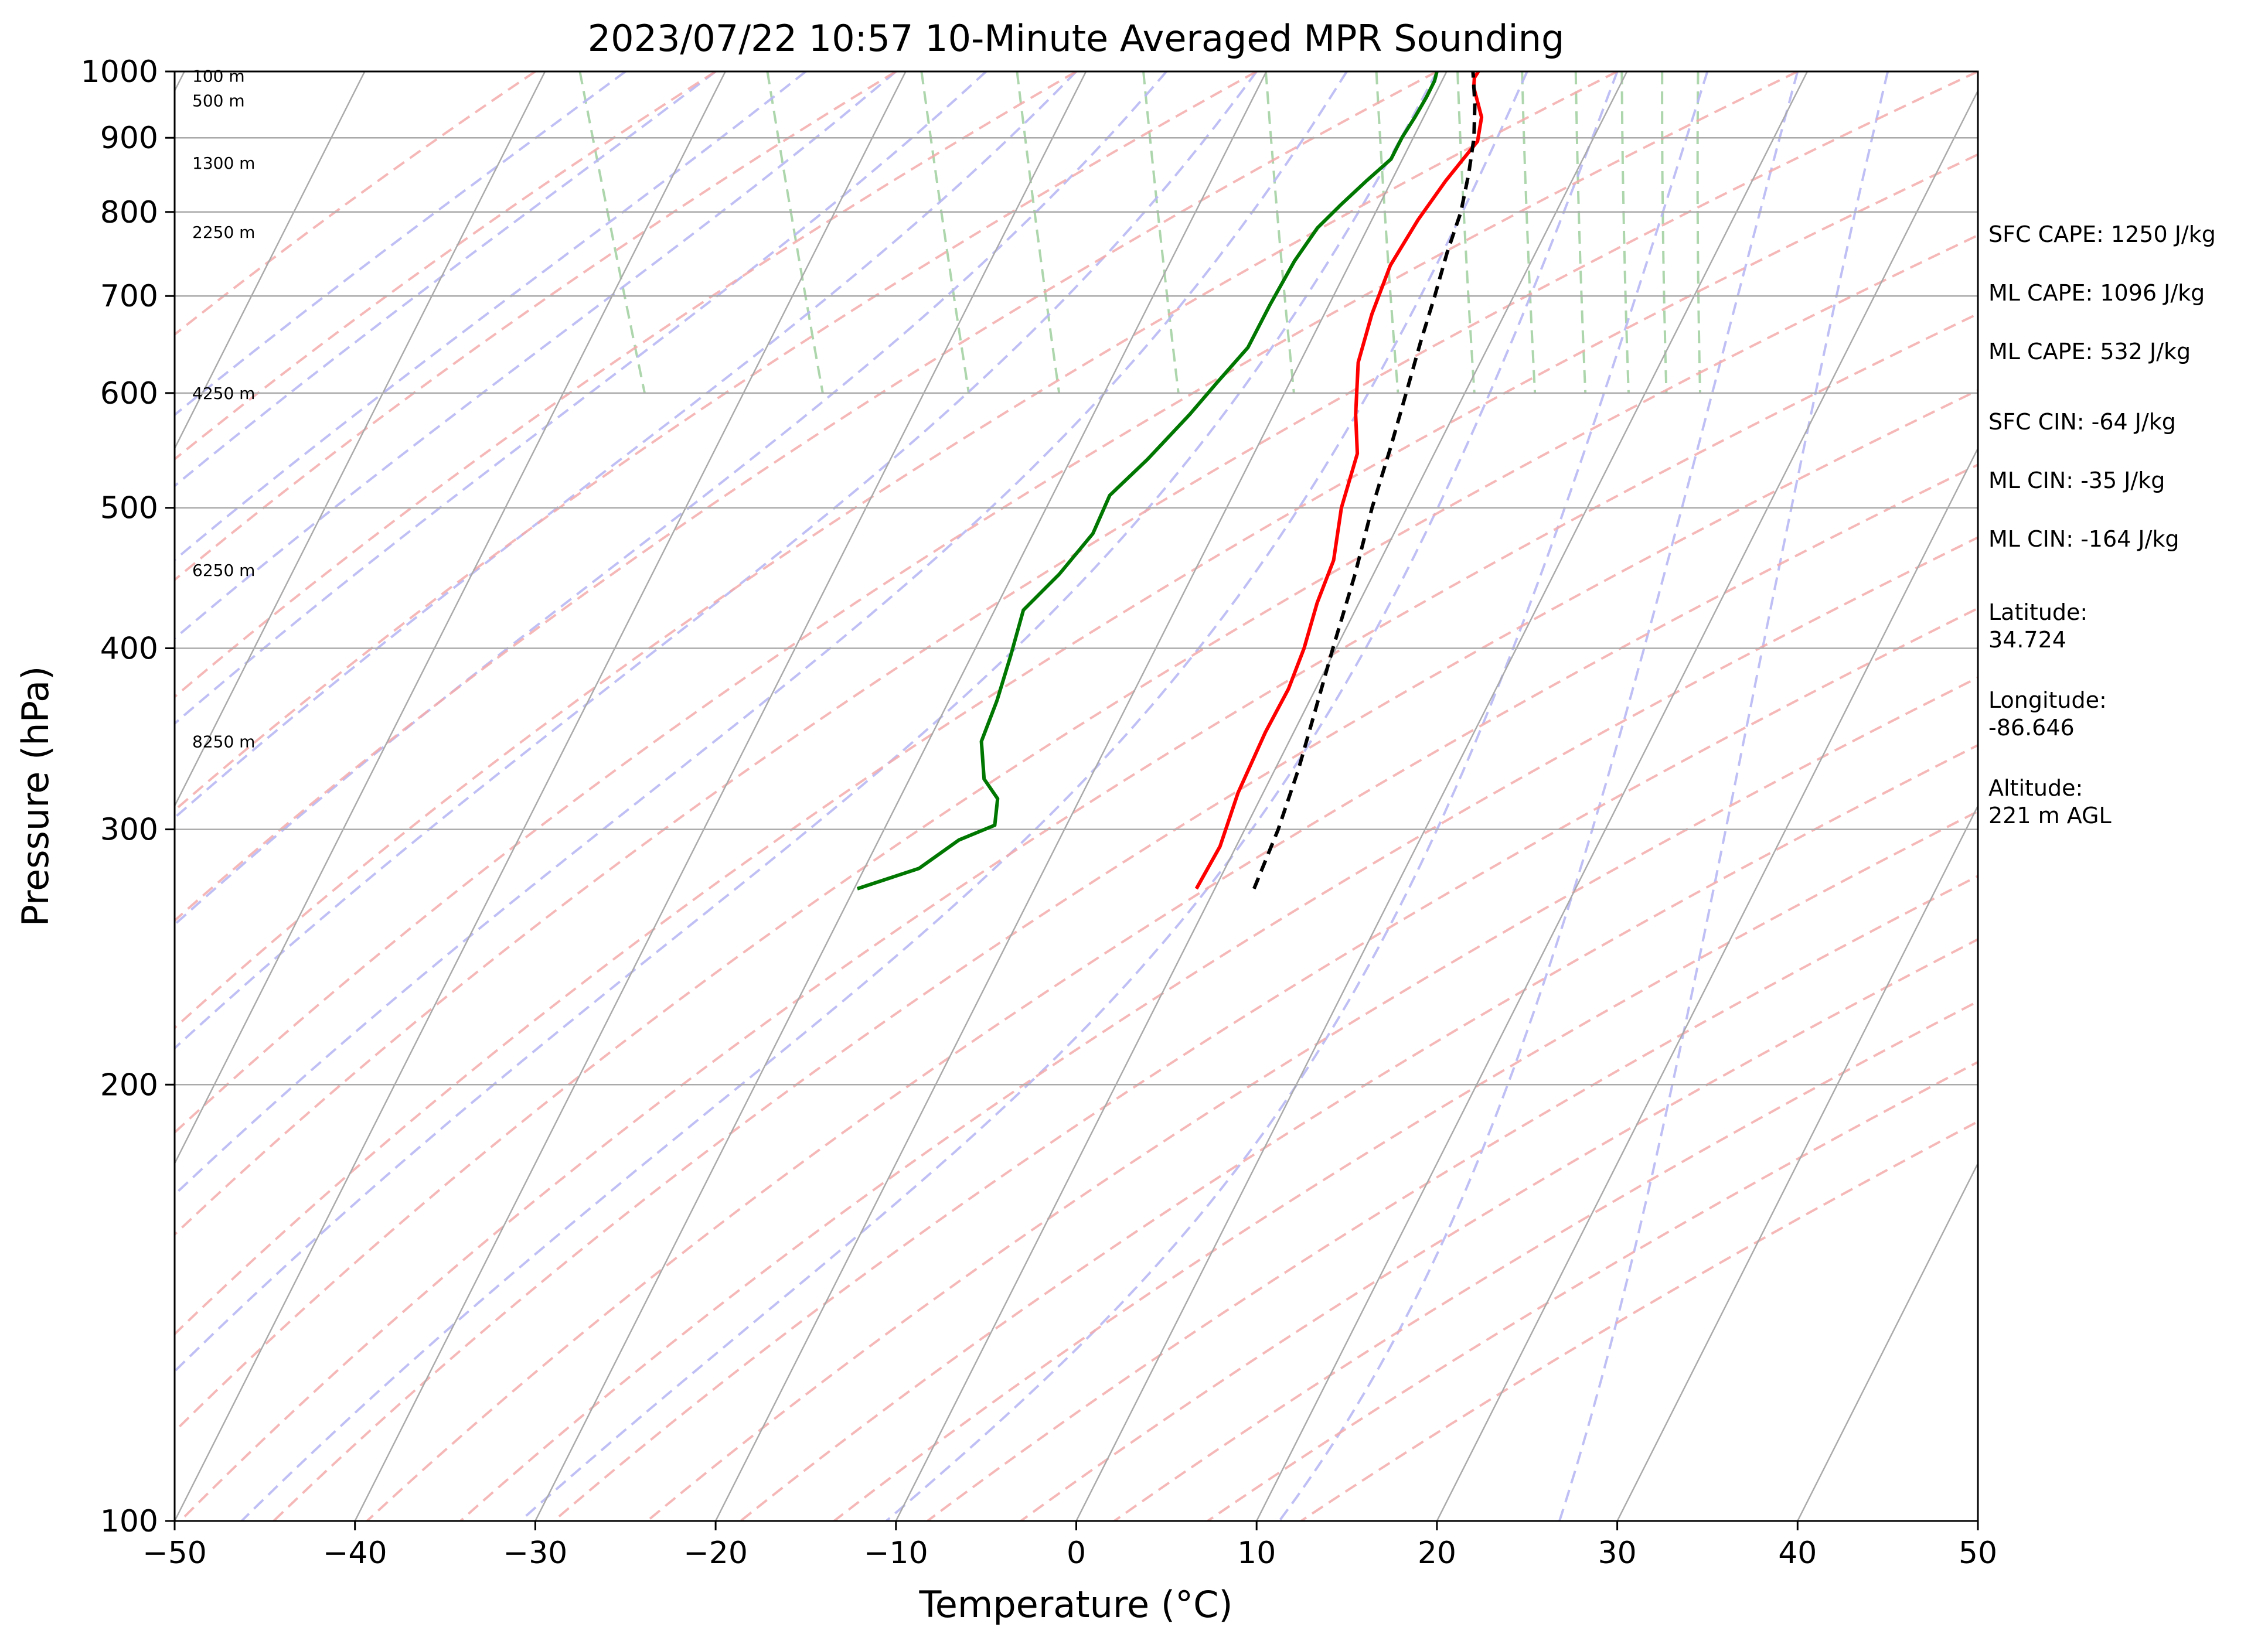 This screenshot has height=1644, width=2268. I want to click on longitude-label: Longitude:, so click(2047, 700).